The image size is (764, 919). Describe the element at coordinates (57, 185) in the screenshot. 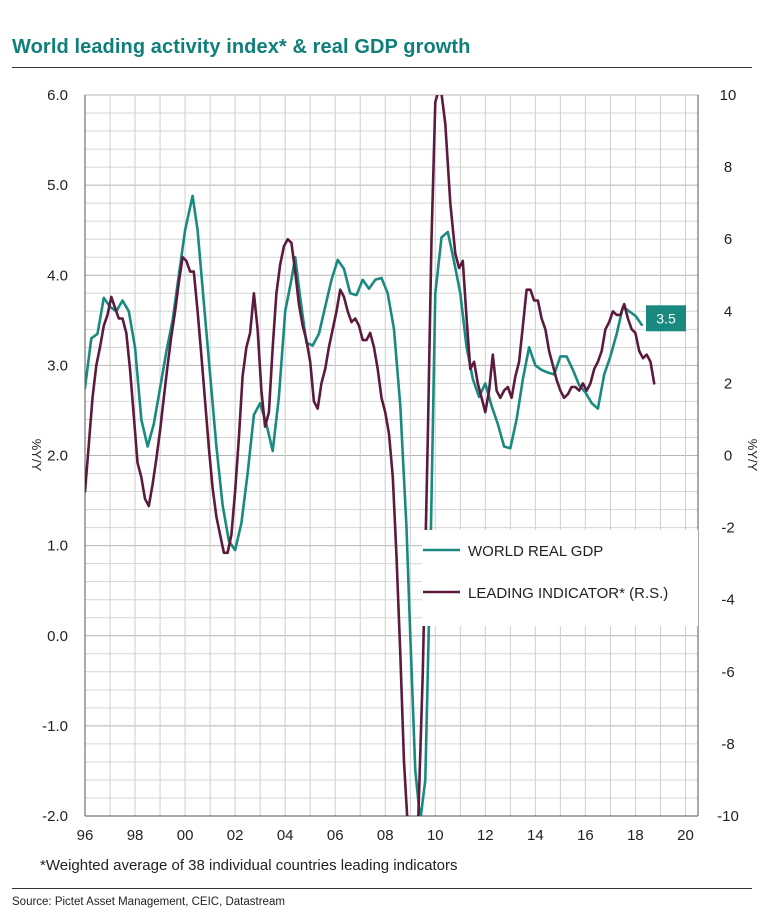

I see `y-left-tick-label: 5.0` at that location.